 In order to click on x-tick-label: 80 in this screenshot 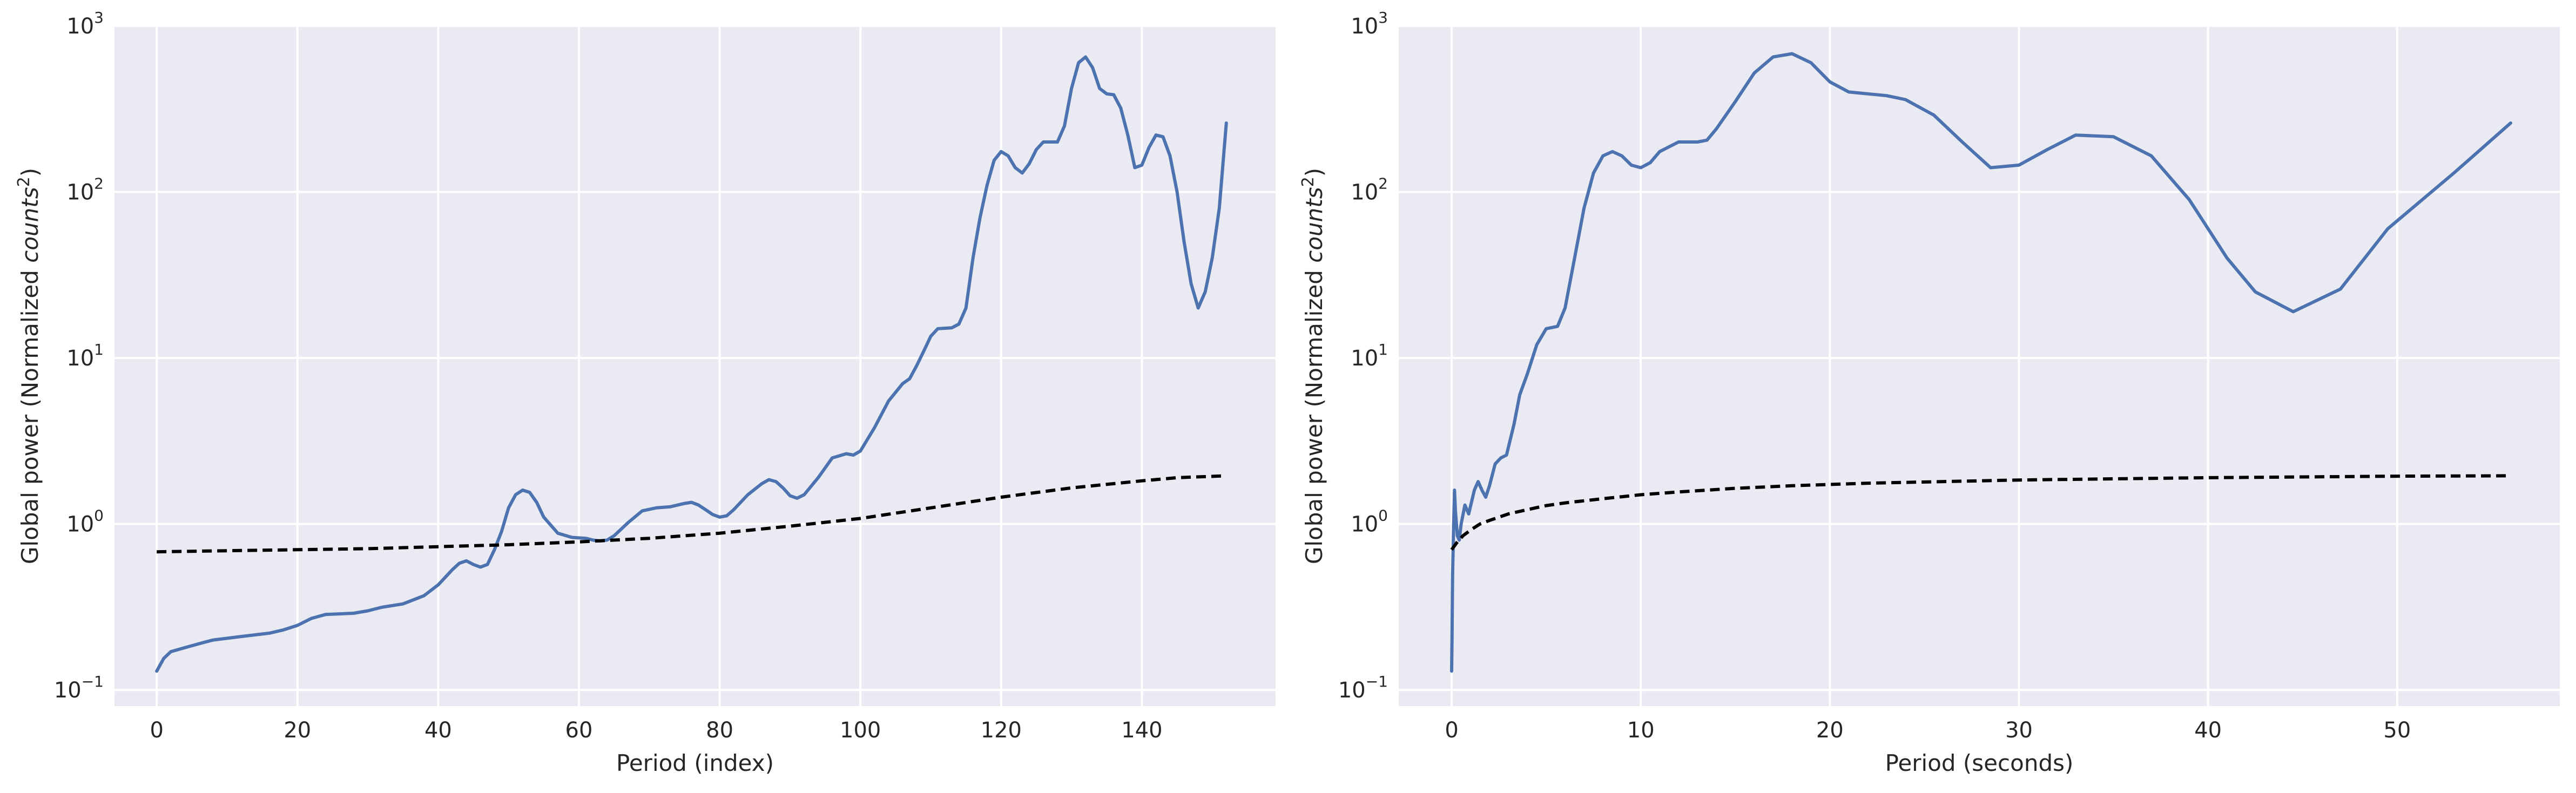, I will do `click(719, 730)`.